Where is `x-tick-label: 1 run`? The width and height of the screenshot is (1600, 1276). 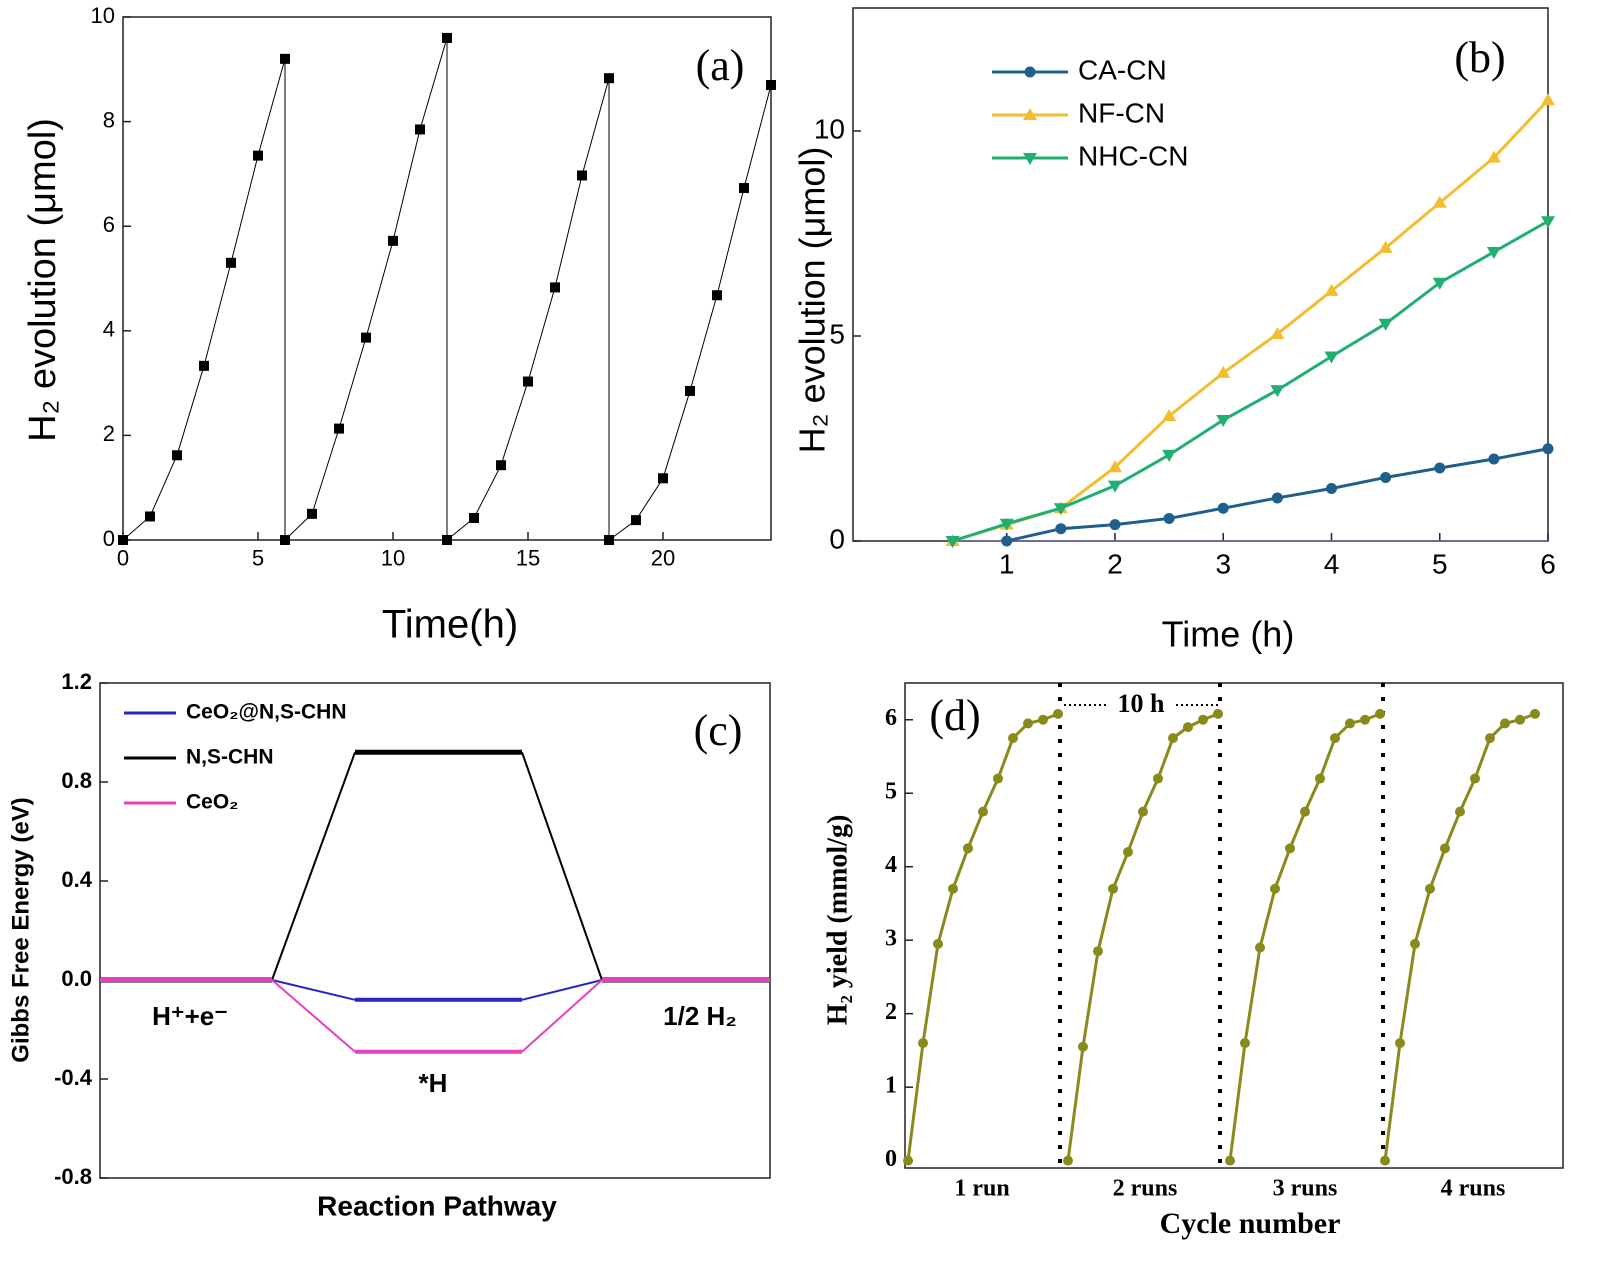
x-tick-label: 1 run is located at coordinates (981, 1189).